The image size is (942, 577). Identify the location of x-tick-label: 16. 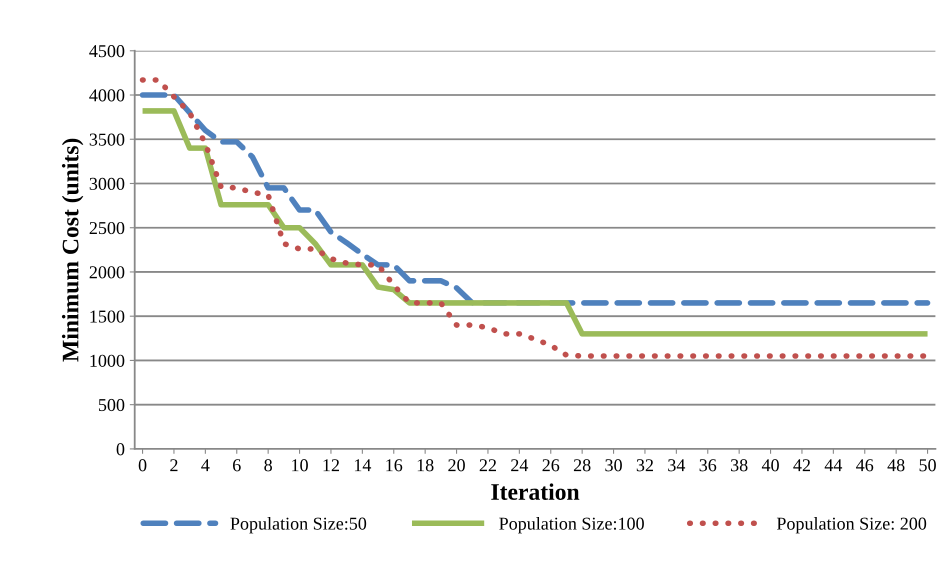
(394, 465).